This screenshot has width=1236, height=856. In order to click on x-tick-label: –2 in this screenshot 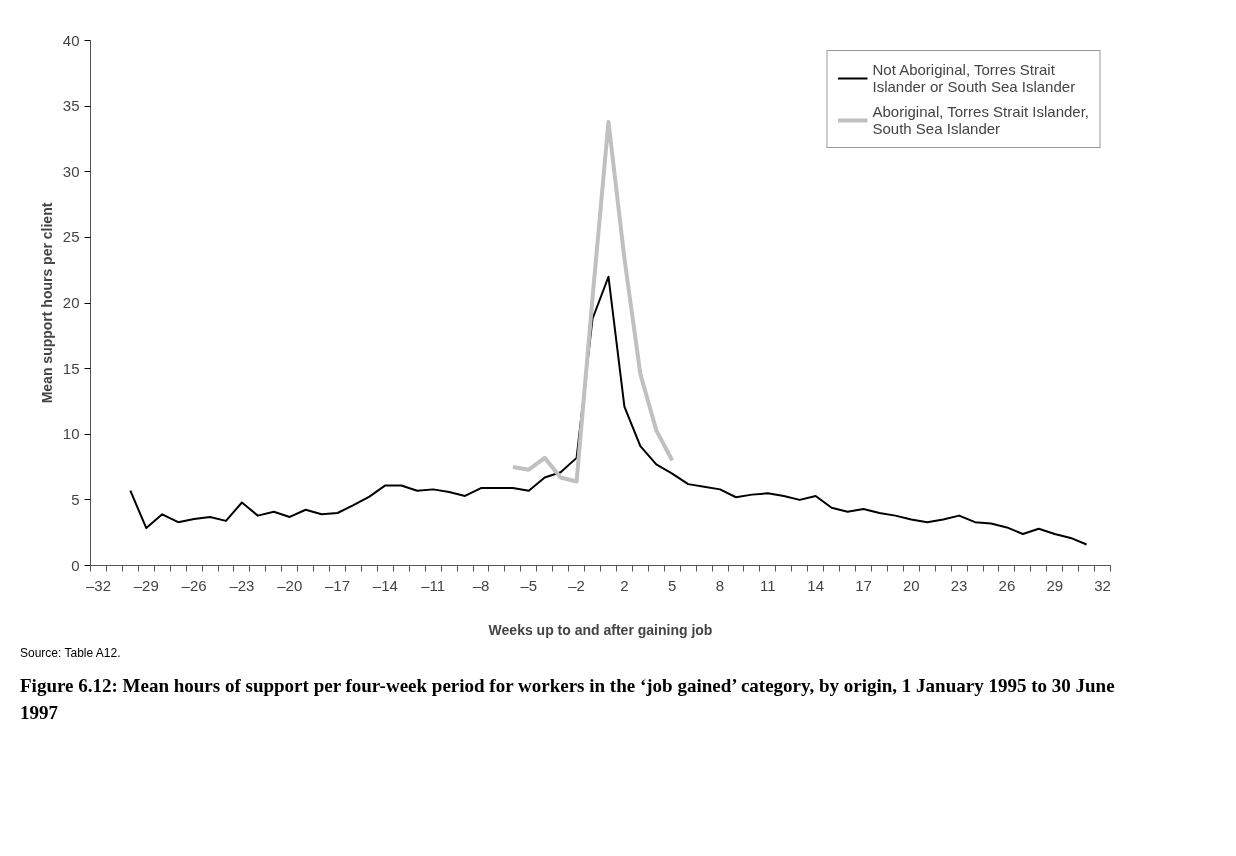, I will do `click(576, 585)`.